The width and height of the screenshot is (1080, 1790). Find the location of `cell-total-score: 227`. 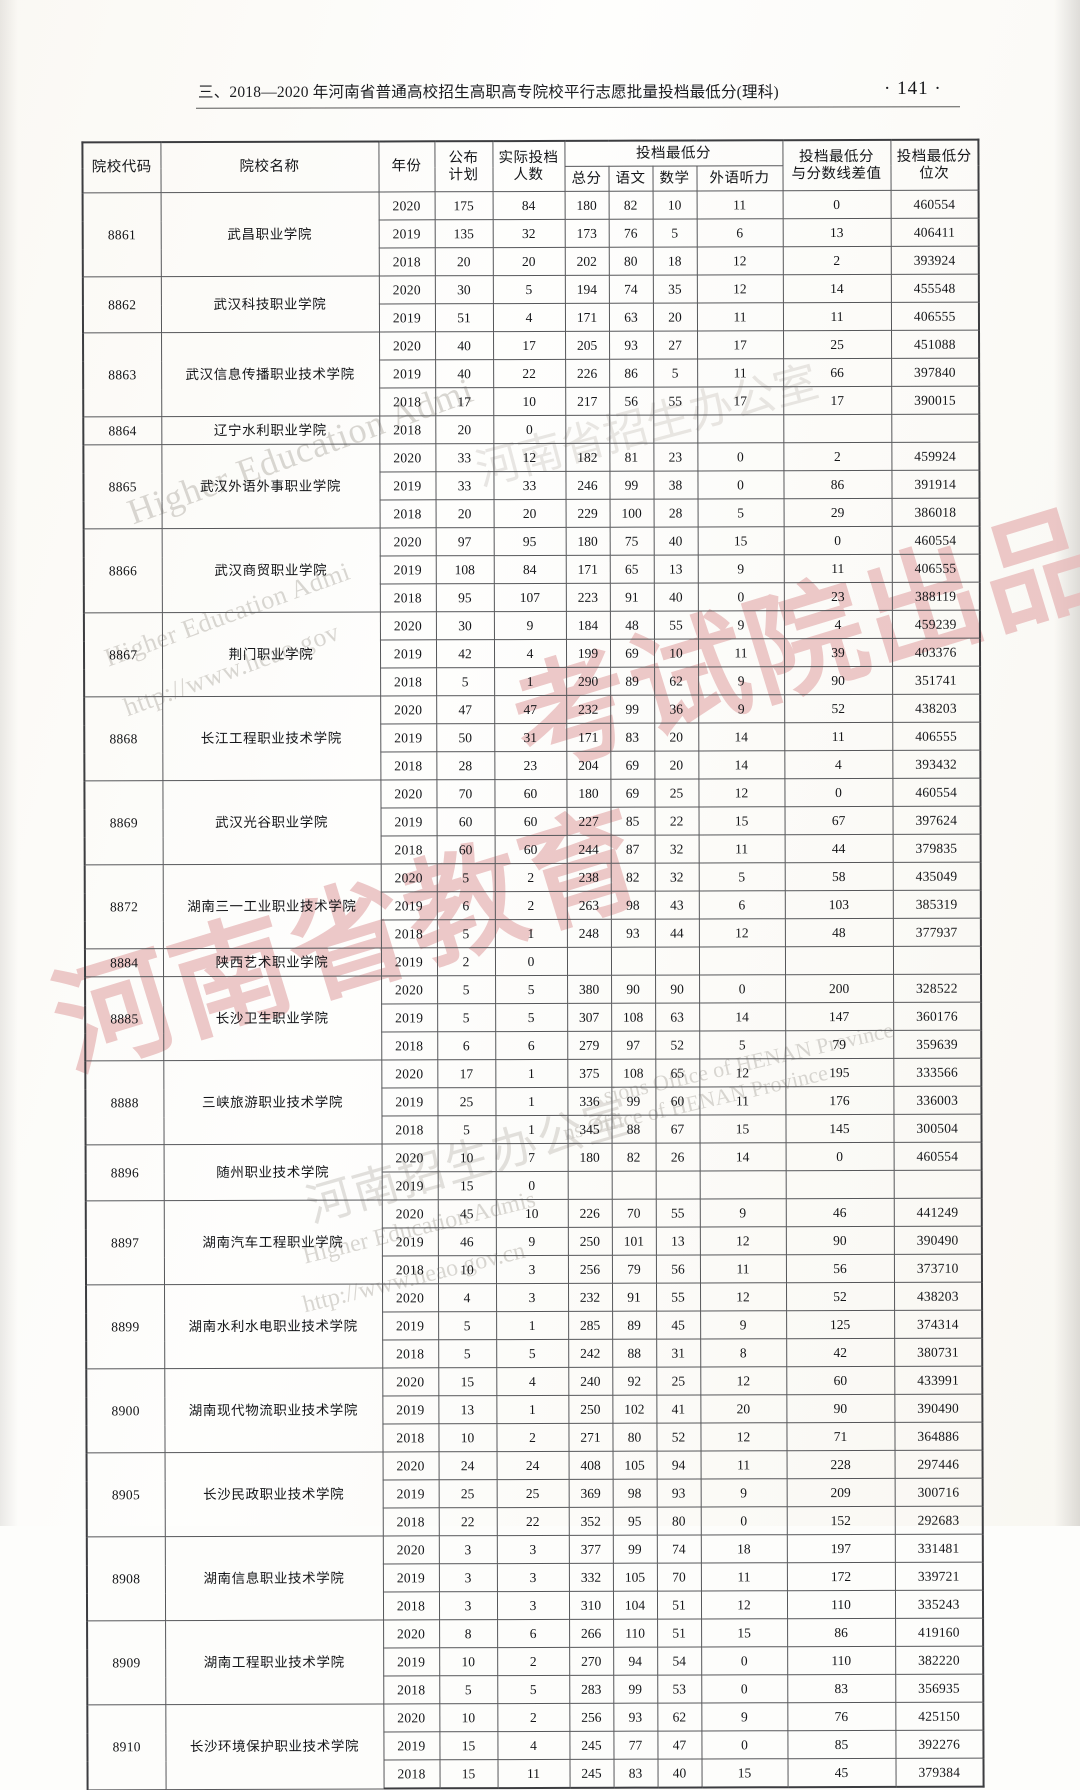

cell-total-score: 227 is located at coordinates (588, 821).